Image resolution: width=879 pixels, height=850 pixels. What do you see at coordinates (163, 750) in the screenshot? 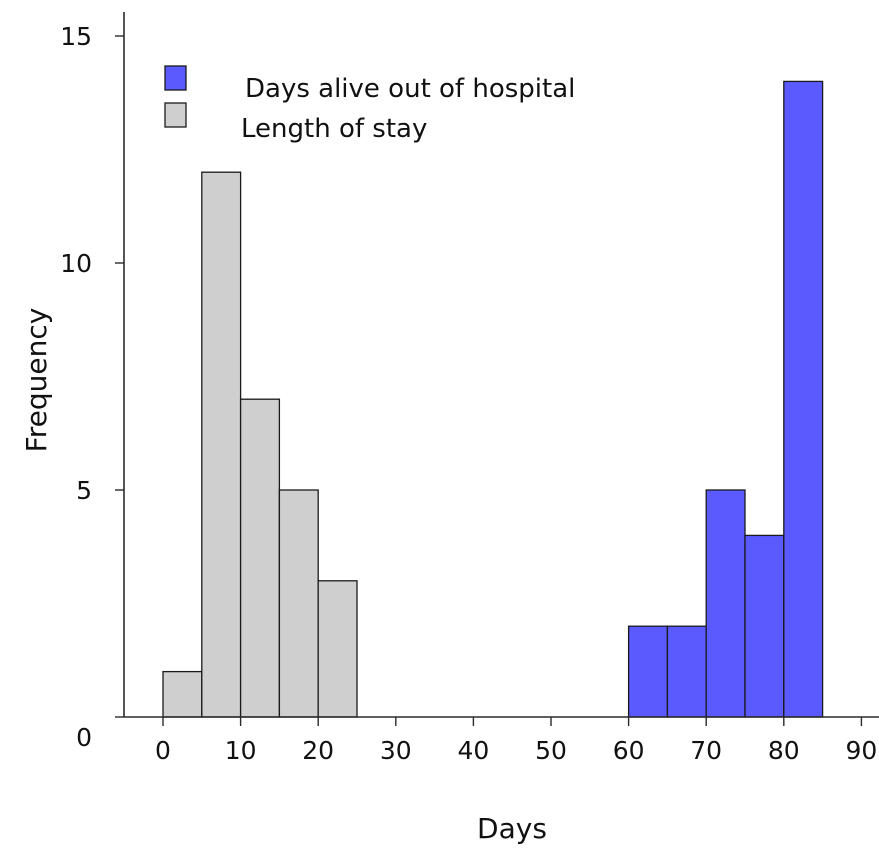
I see `x-tick-label: 0` at bounding box center [163, 750].